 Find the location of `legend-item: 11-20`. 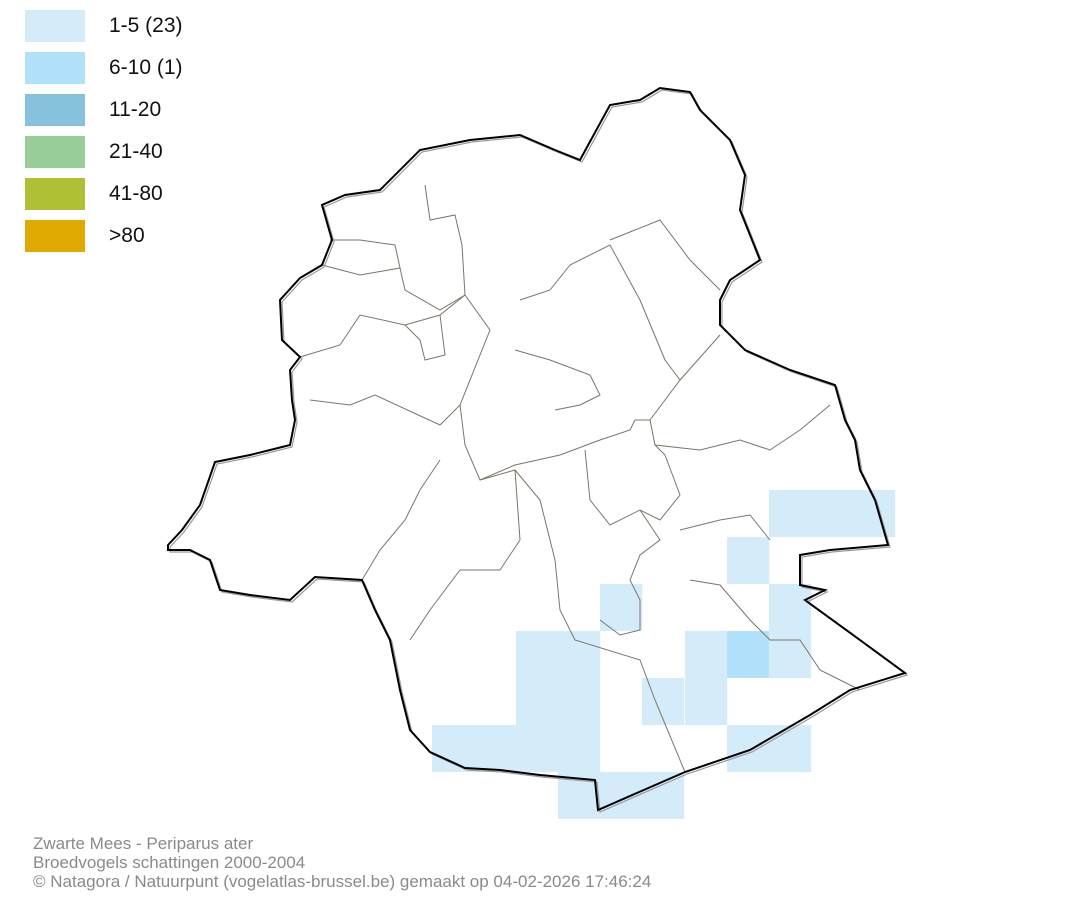

legend-item: 11-20 is located at coordinates (104, 110).